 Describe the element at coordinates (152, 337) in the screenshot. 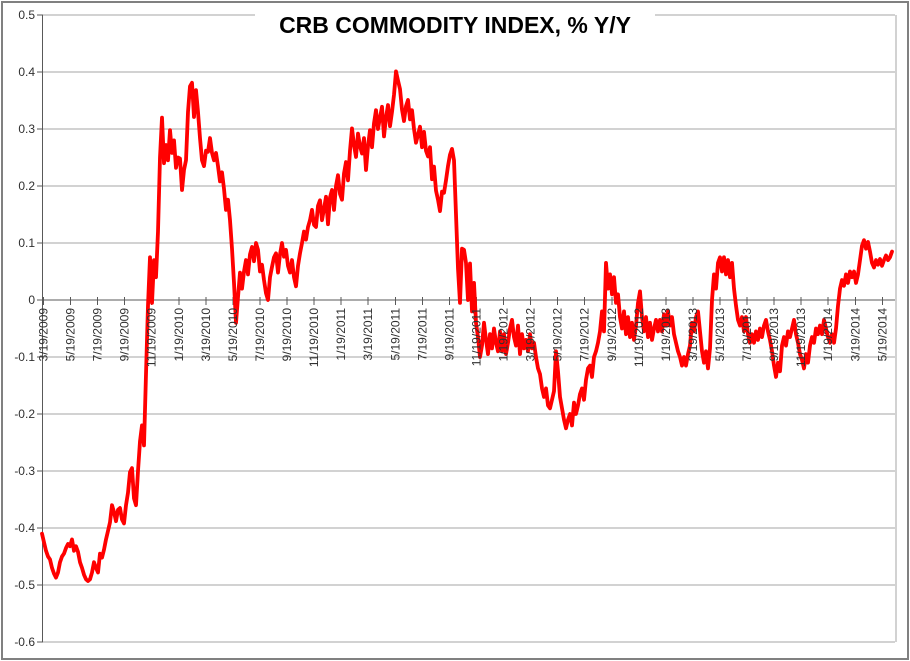

I see `x-tick-label: 11/19/2009` at that location.